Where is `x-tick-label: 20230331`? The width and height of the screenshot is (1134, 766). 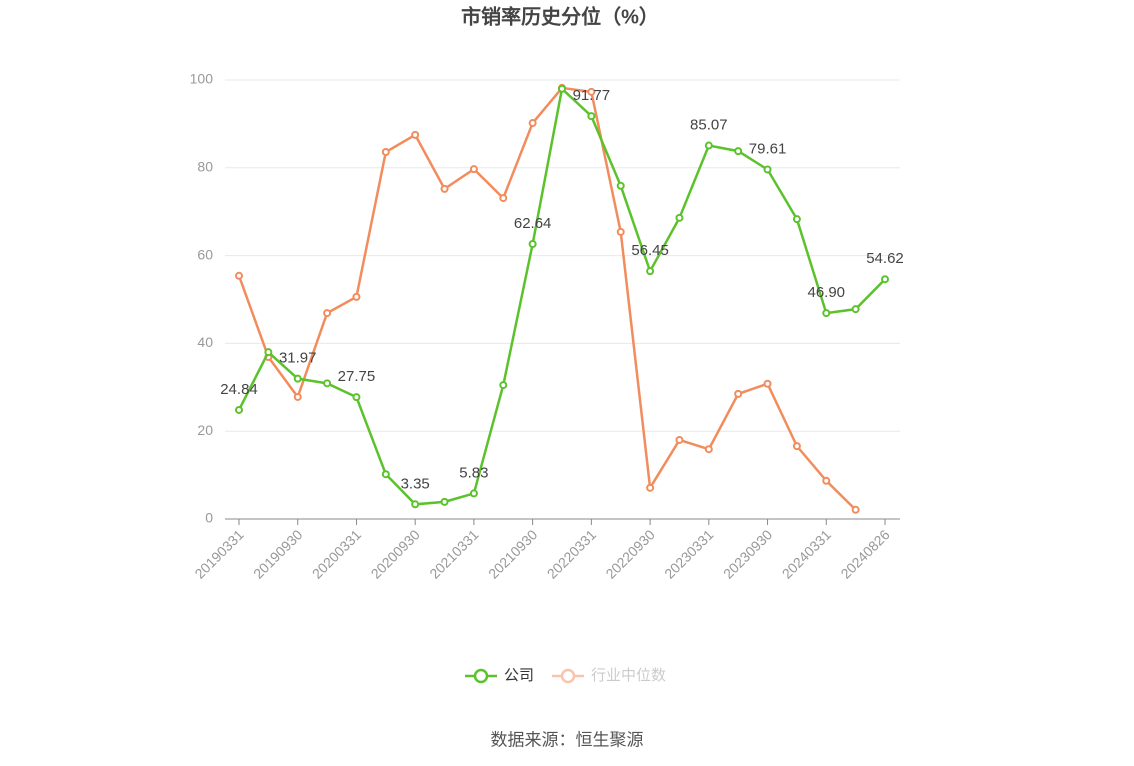 x-tick-label: 20230331 is located at coordinates (689, 554).